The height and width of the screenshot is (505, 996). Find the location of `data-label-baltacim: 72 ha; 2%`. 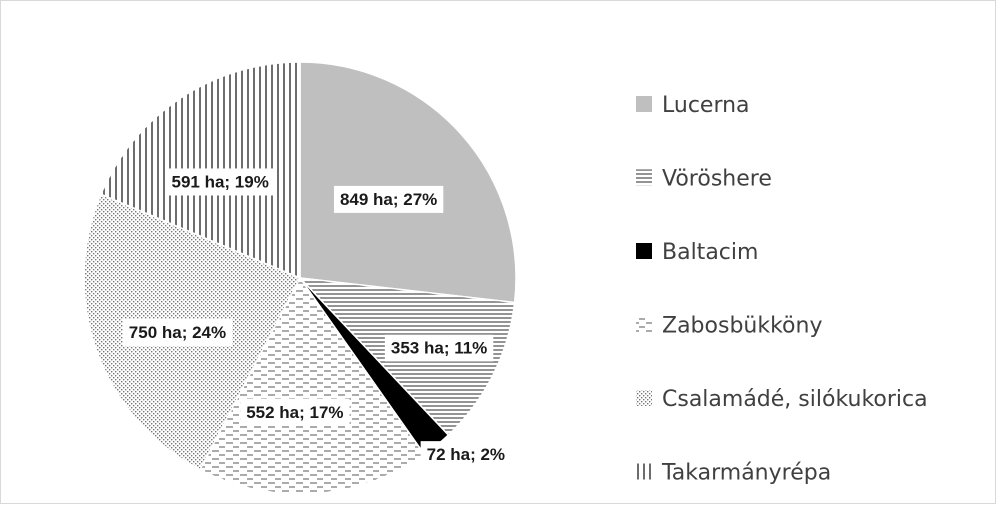

data-label-baltacim: 72 ha; 2% is located at coordinates (466, 454).